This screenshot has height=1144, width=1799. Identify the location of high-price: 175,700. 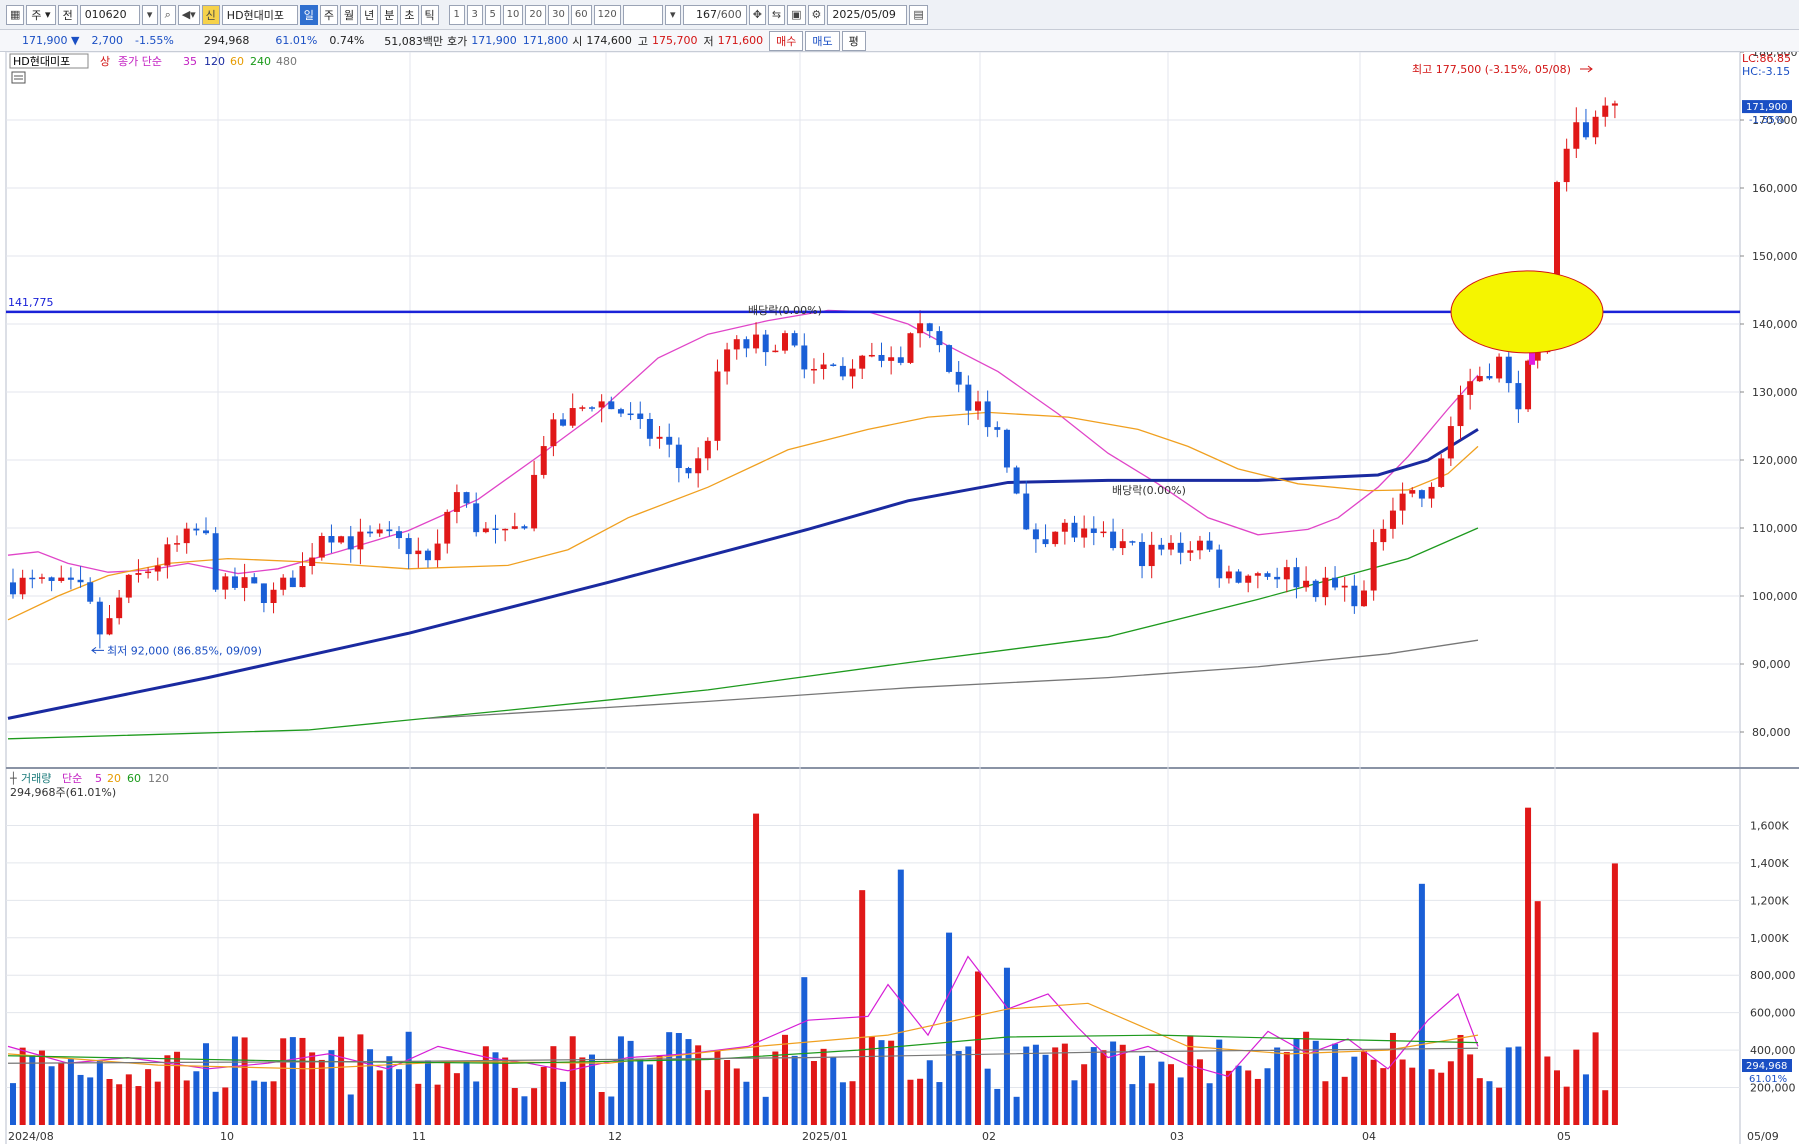
(675, 40).